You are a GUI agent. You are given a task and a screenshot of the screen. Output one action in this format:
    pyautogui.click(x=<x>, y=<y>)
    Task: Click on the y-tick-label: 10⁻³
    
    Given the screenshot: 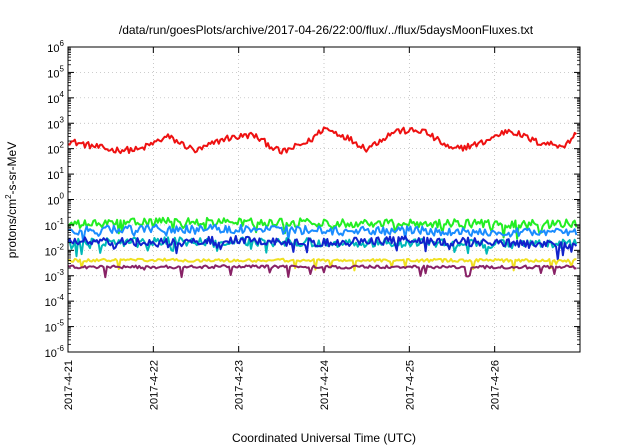 What is the action you would take?
    pyautogui.click(x=55, y=276)
    